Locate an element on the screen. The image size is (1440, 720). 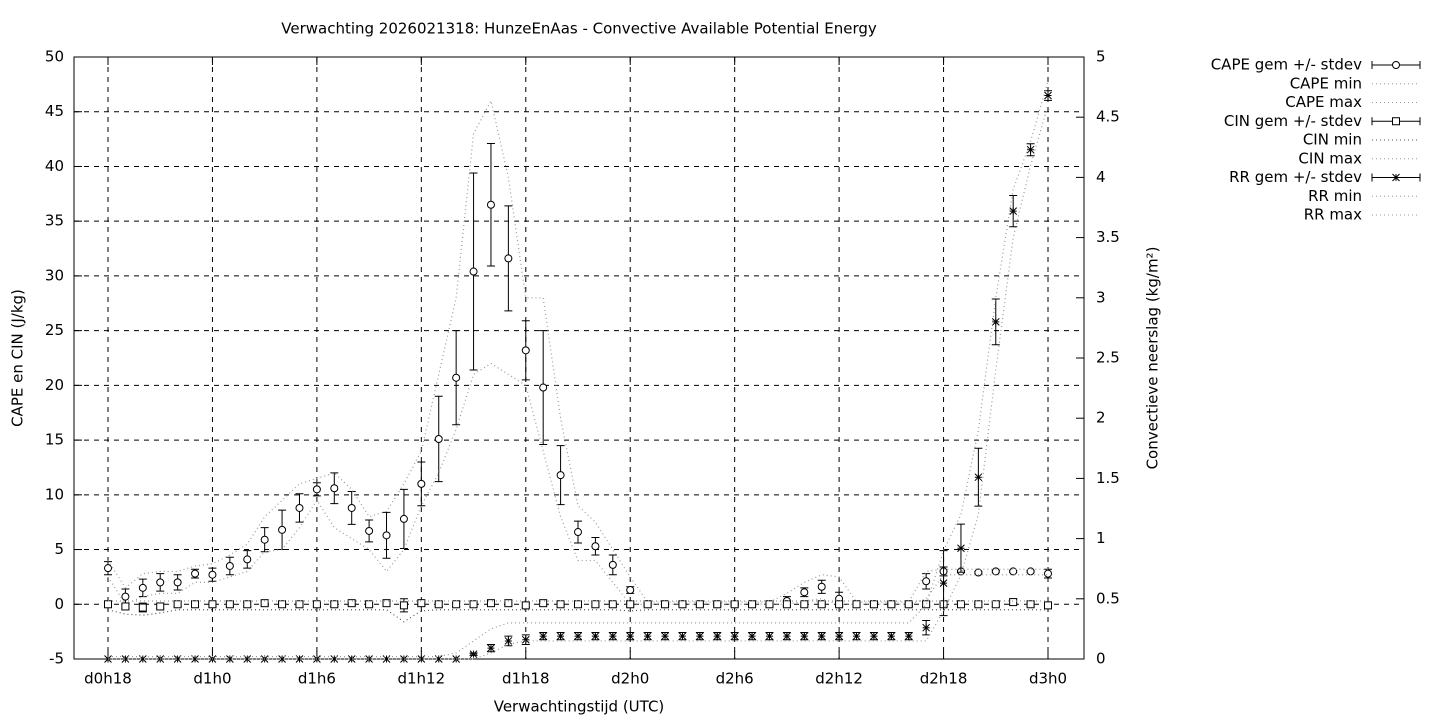
legend-label: CIN min is located at coordinates (1332, 140).